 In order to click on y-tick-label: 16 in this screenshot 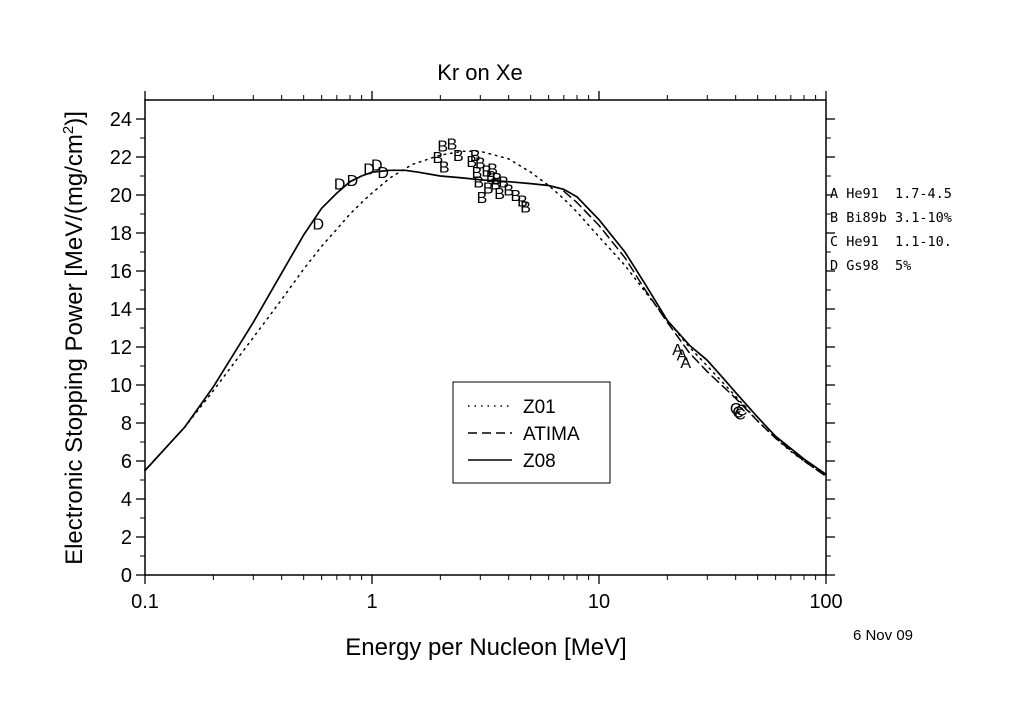, I will do `click(121, 272)`.